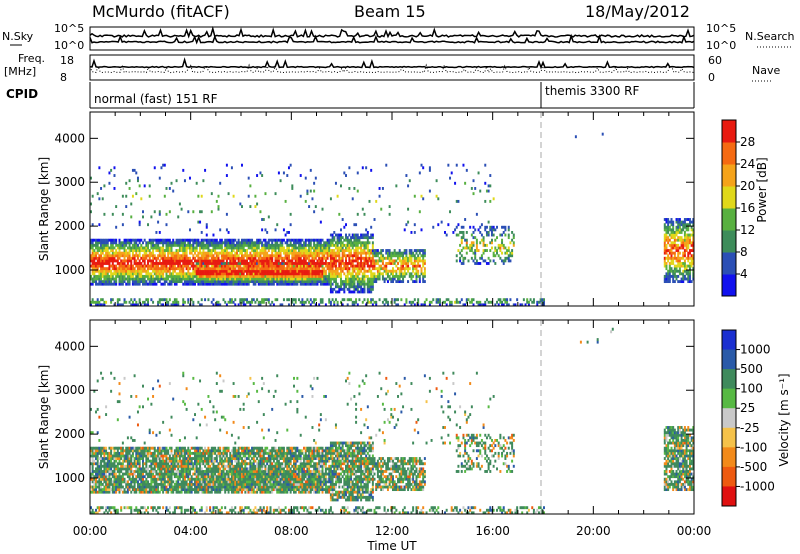 The width and height of the screenshot is (800, 554). I want to click on freq-left-tick-top: 18, so click(67, 60).